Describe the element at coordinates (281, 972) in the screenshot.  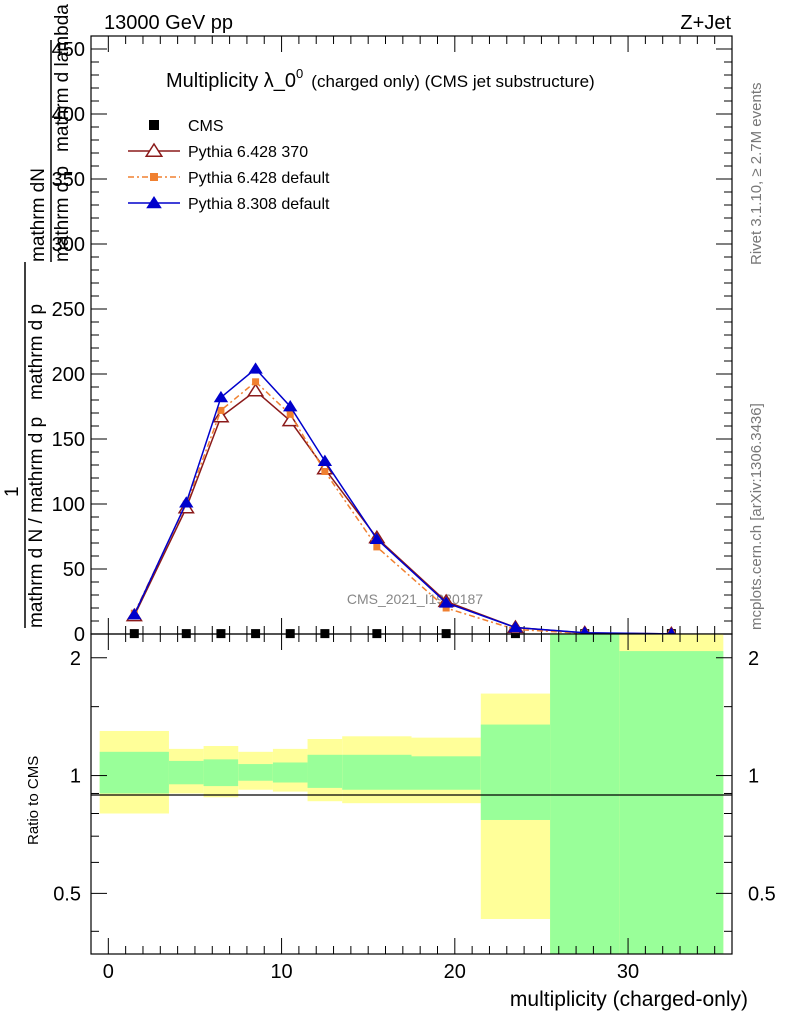
I see `x-tick-label: 10` at that location.